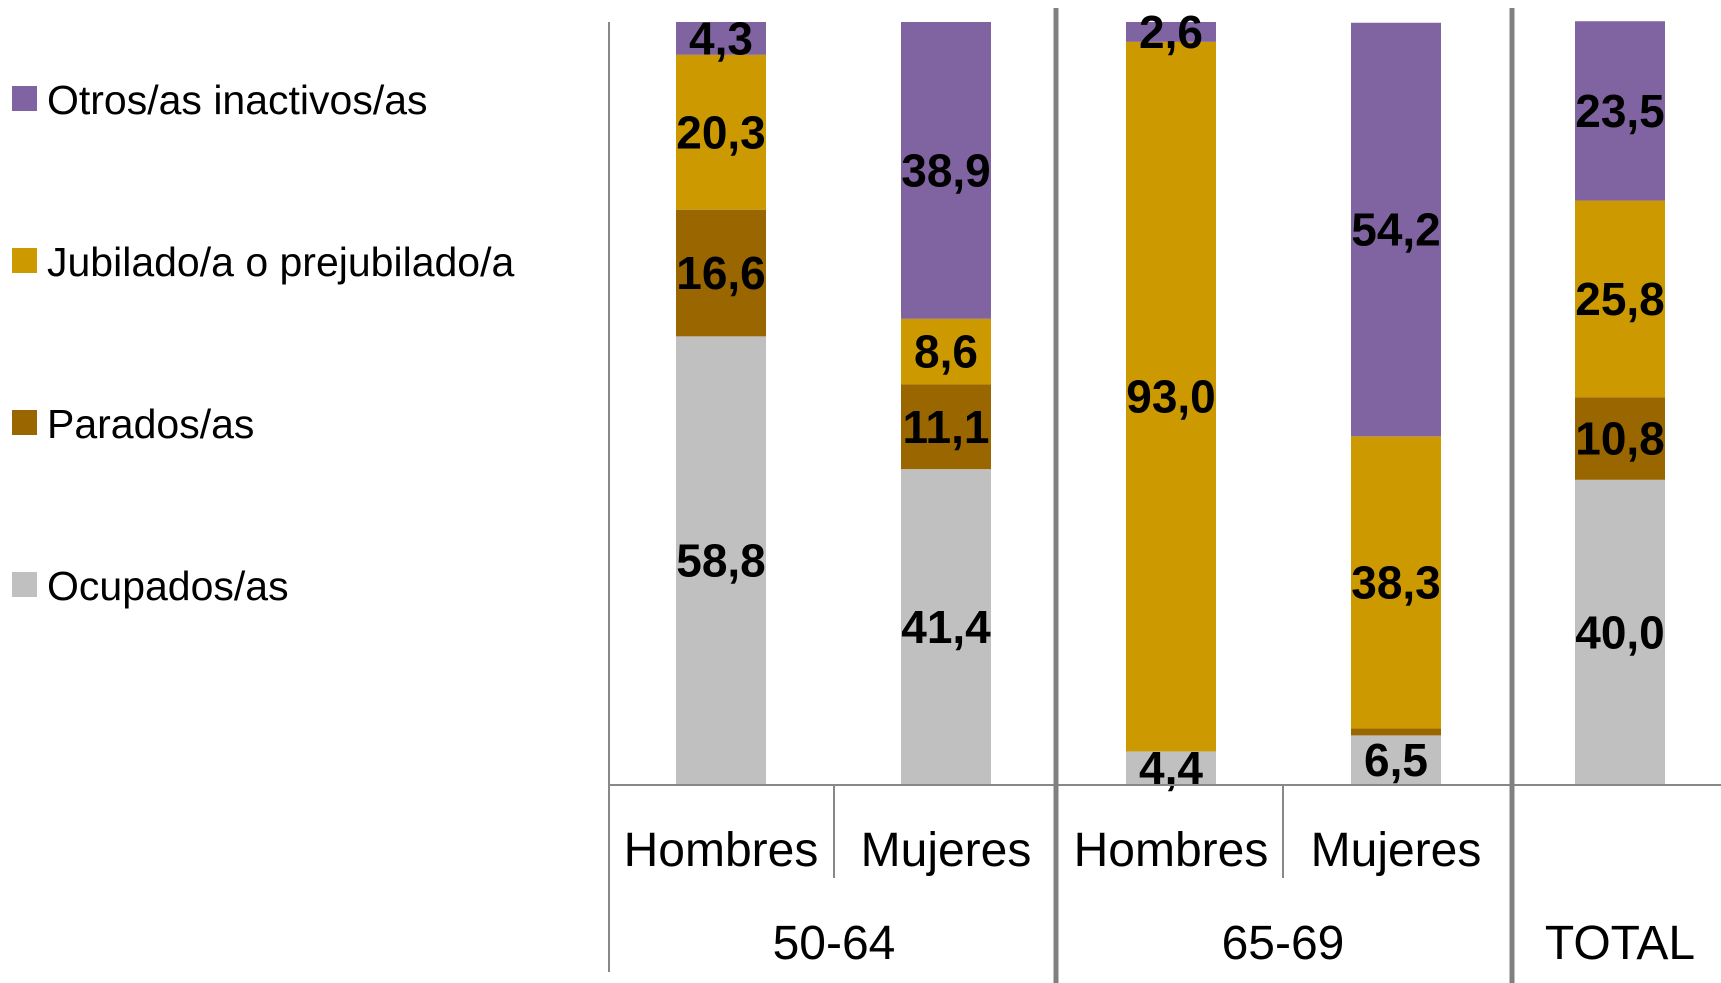 This screenshot has width=1721, height=983. Describe the element at coordinates (1283, 943) in the screenshot. I see `group-label-65-69: 65-69` at that location.